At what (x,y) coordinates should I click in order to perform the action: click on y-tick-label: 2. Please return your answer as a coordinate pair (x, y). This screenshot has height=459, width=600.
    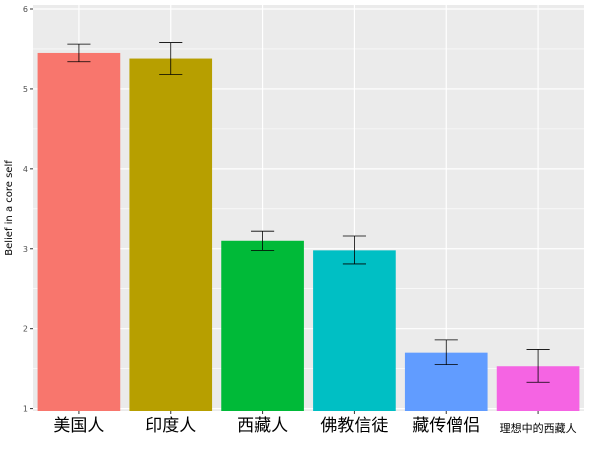
    Looking at the image, I should click on (25, 329).